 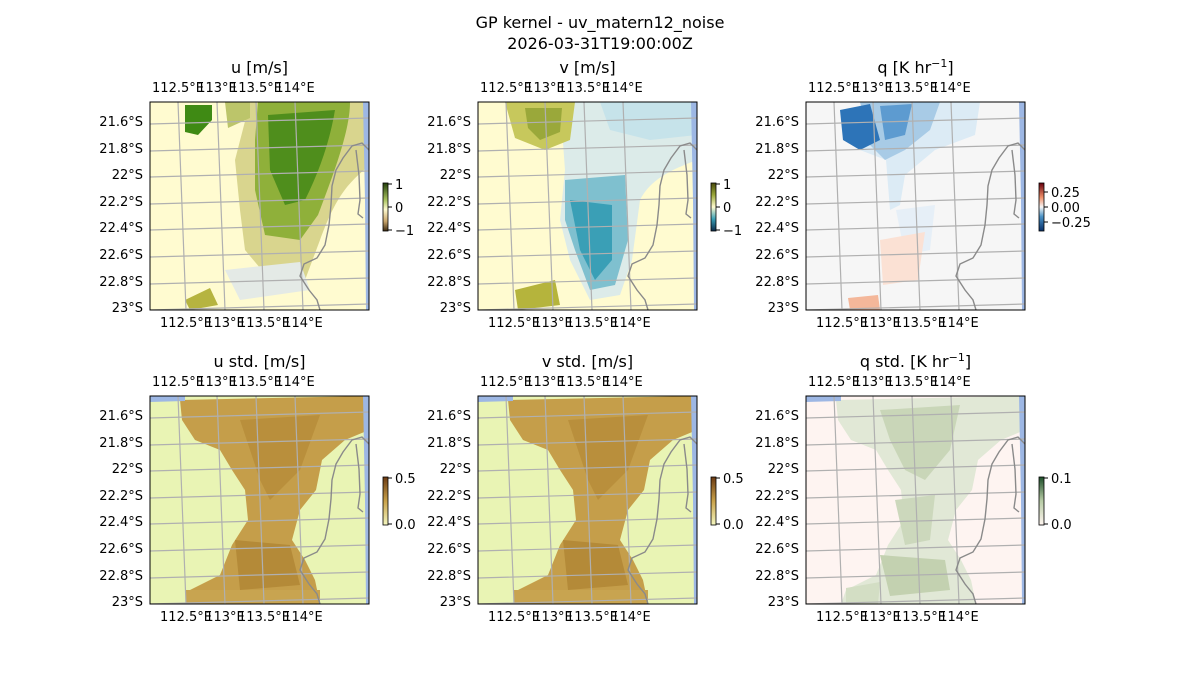 I want to click on colorbar-tick-label: 1, so click(x=727, y=185).